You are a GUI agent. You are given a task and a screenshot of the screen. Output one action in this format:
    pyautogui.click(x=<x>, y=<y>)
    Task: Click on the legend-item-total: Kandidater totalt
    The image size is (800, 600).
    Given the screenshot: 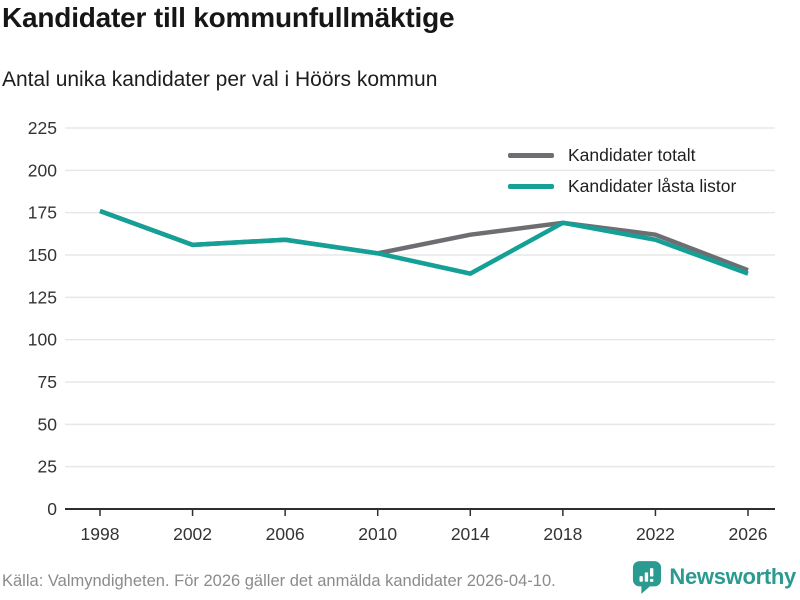 What is the action you would take?
    pyautogui.click(x=622, y=155)
    